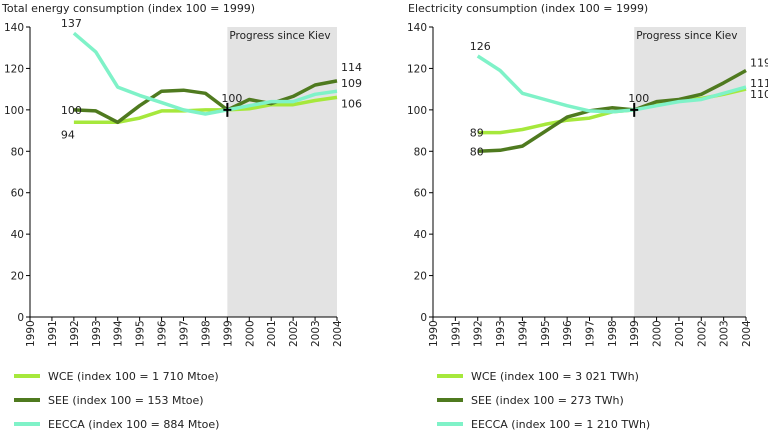 The image size is (768, 431). I want to click on data-label: 114, so click(351, 67).